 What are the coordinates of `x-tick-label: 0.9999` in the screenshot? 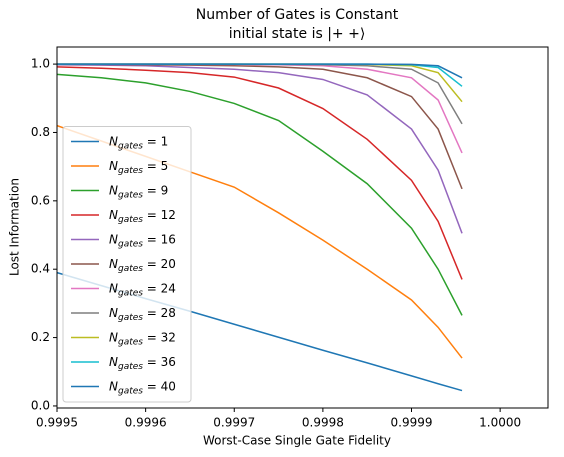 It's located at (412, 423).